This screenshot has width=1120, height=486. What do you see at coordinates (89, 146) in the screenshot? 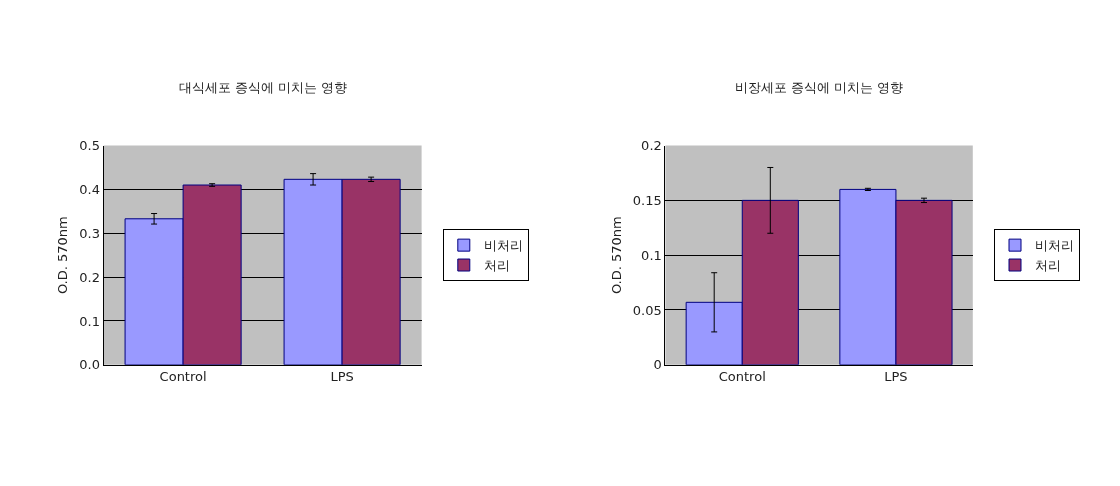
I see `y-tick-label: 0.5` at bounding box center [89, 146].